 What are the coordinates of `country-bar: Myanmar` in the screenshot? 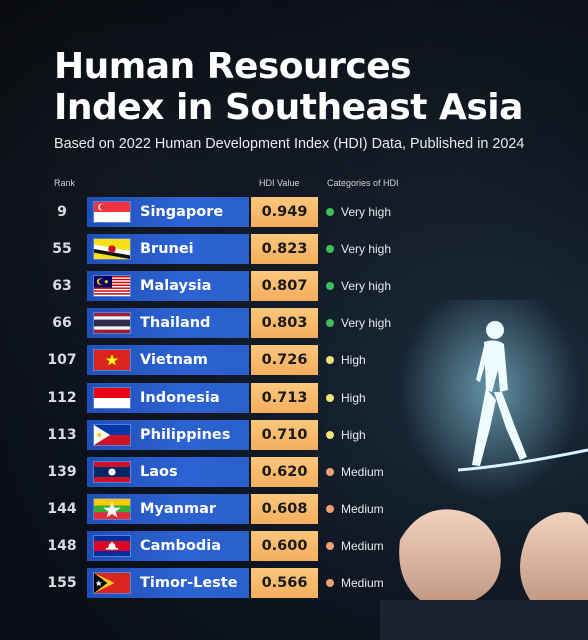 It's located at (168, 508).